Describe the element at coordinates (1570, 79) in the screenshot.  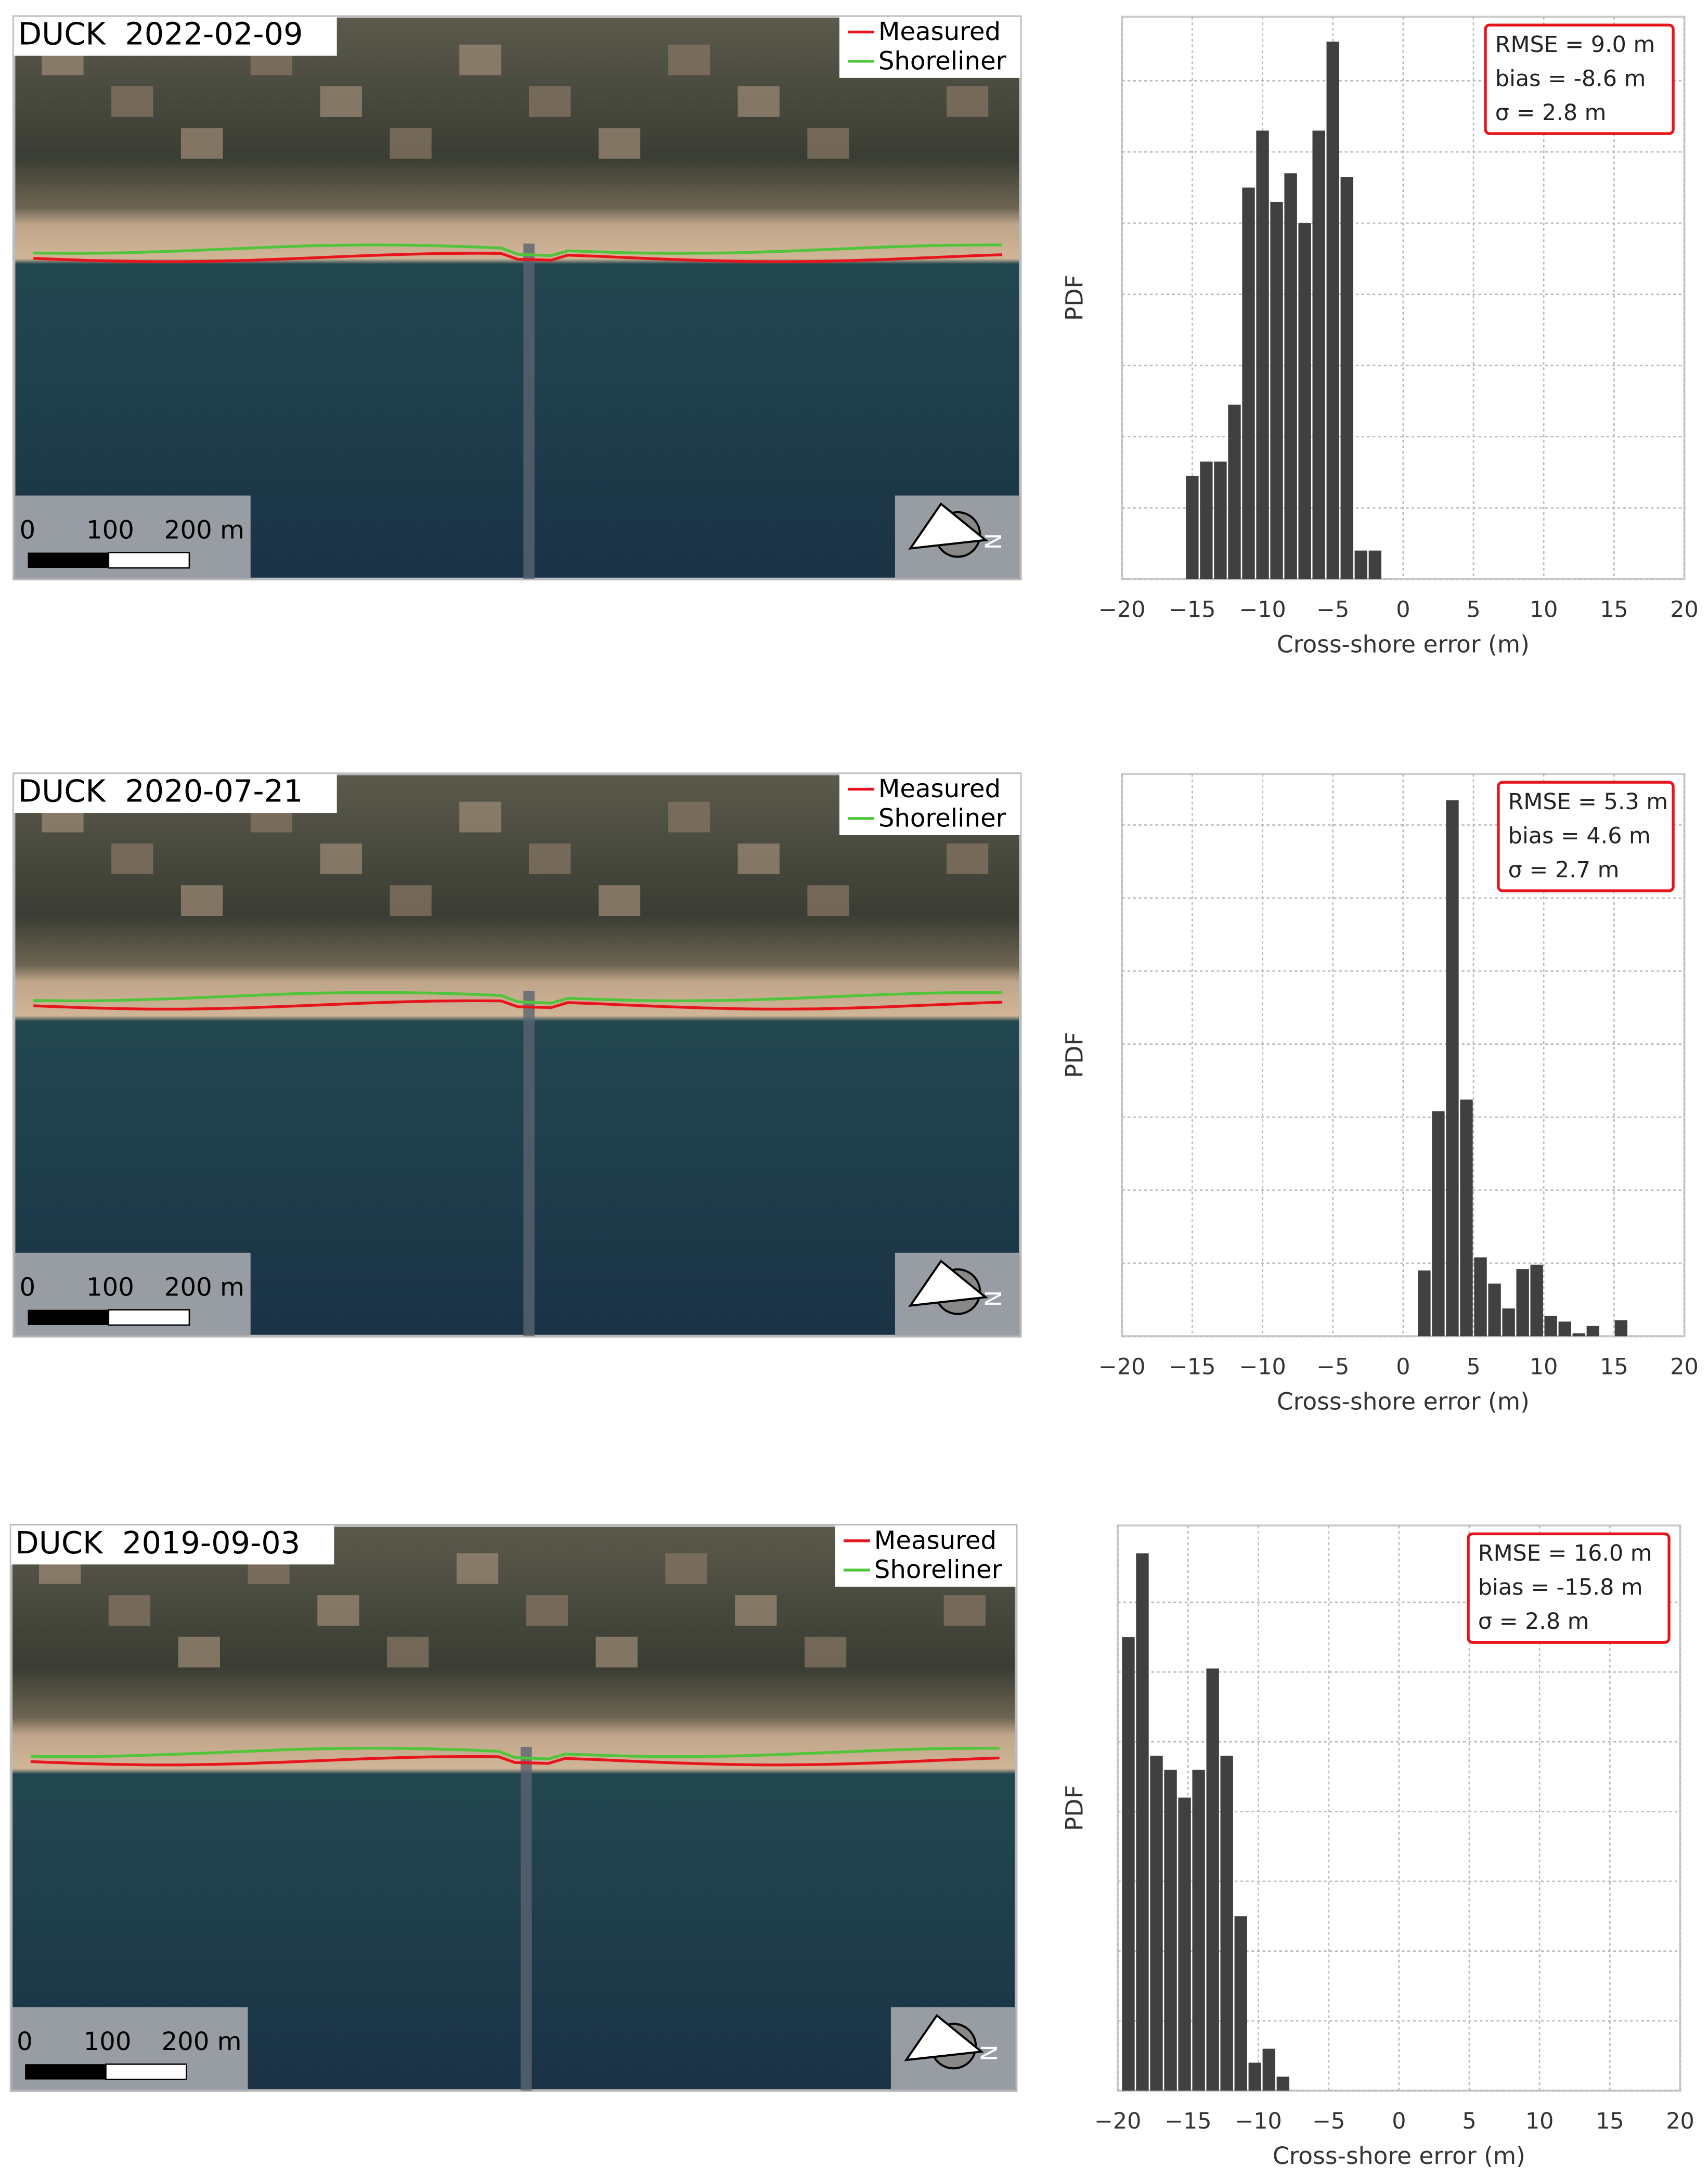
I see `stats-text: bias = -8.6 m` at that location.